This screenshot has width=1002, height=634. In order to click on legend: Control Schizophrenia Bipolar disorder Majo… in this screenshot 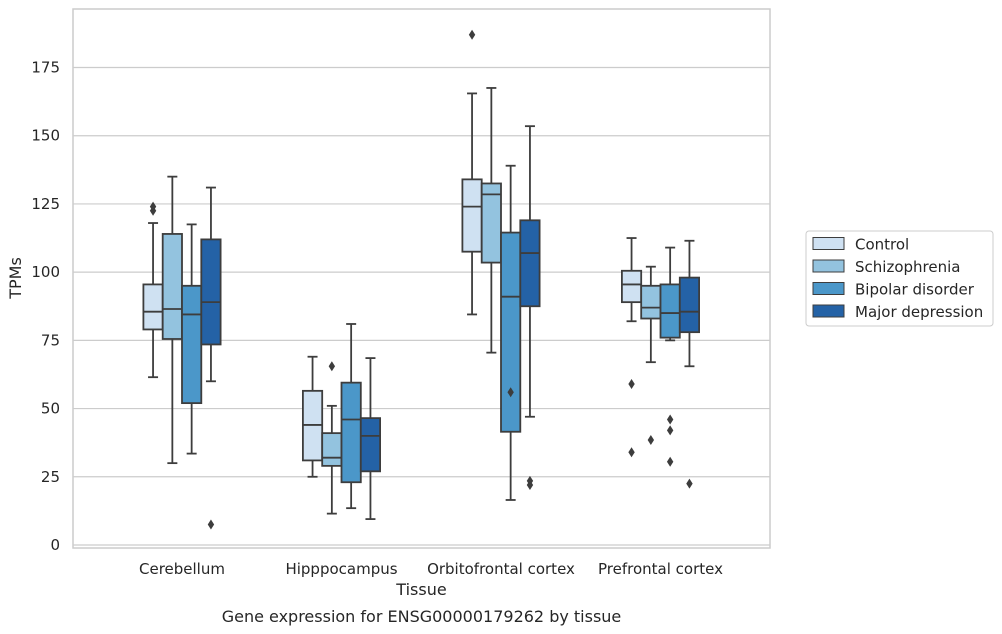, I will do `click(899, 278)`.